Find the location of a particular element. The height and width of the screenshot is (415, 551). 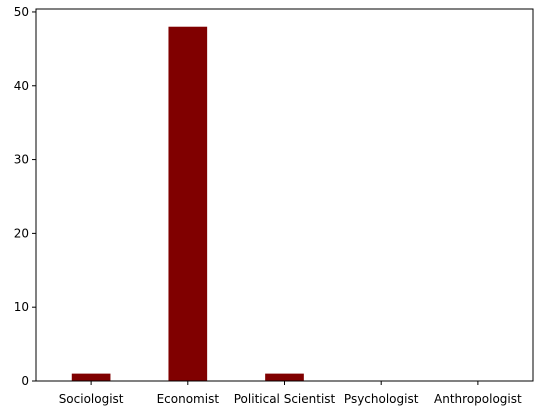

x-tick-label: Economist is located at coordinates (188, 399).